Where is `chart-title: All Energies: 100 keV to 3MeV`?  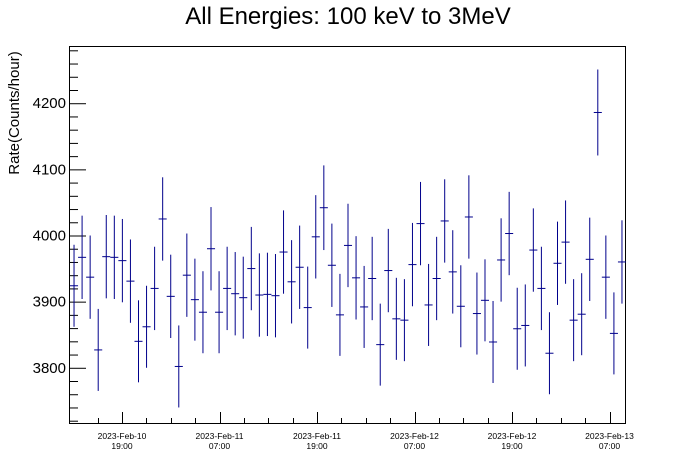 chart-title: All Energies: 100 keV to 3MeV is located at coordinates (348, 16).